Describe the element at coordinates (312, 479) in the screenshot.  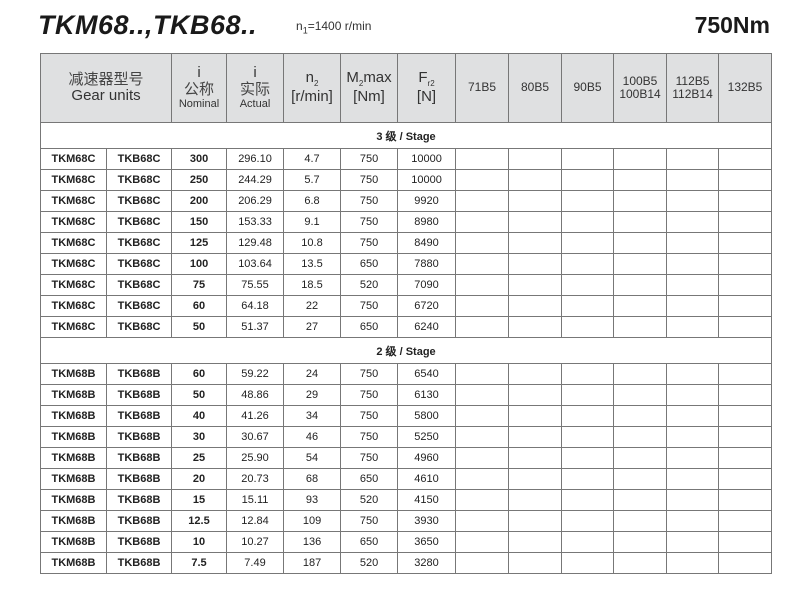
I see `output-speed: 68` at that location.